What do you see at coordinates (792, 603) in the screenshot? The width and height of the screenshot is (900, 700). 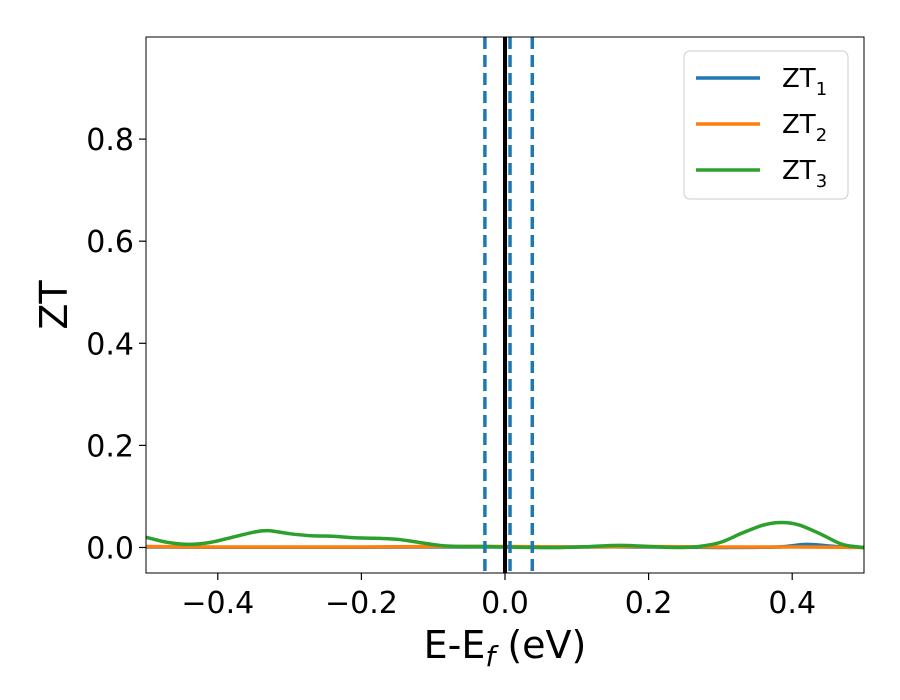 I see `x-tick-label: 0.4` at bounding box center [792, 603].